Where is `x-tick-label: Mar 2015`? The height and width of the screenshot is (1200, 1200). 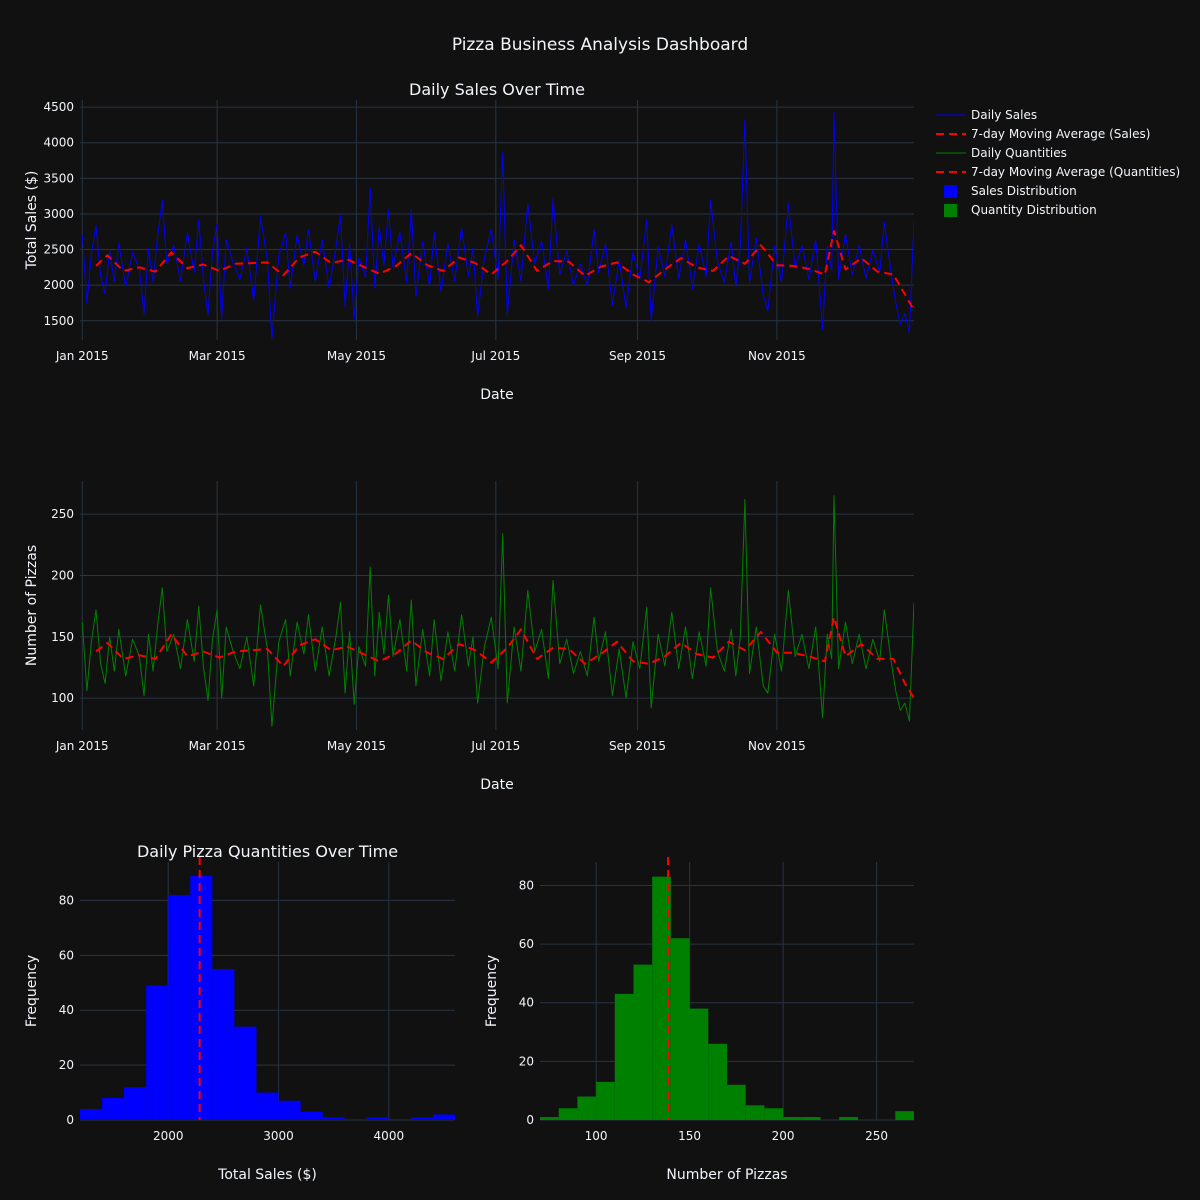 x-tick-label: Mar 2015 is located at coordinates (217, 356).